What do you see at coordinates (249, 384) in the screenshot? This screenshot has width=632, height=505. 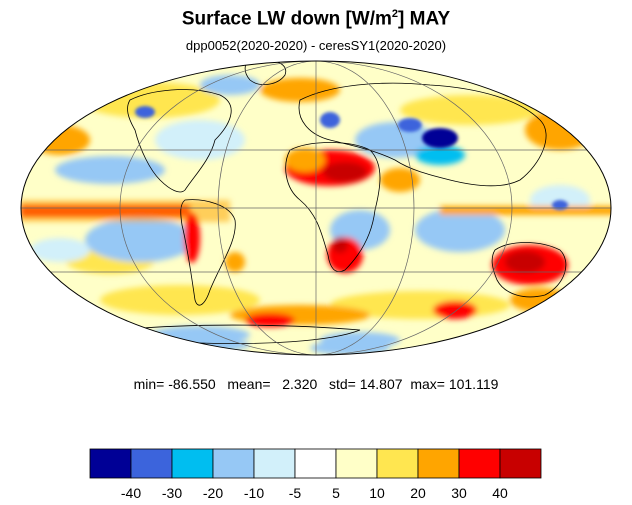 I see `stat-mean-label: mean=` at bounding box center [249, 384].